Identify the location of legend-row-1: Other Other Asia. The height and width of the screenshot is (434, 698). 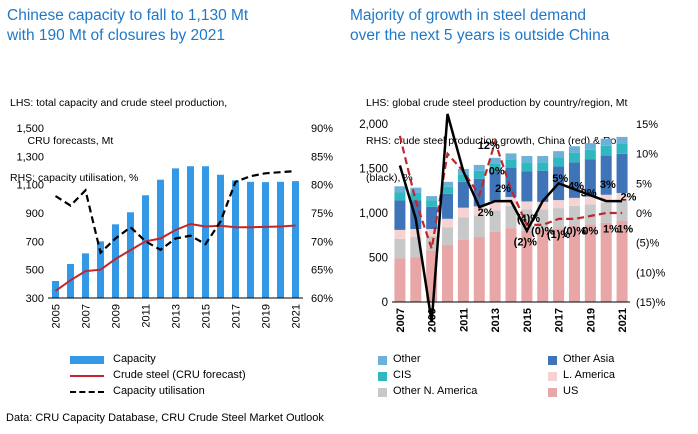
(533, 360).